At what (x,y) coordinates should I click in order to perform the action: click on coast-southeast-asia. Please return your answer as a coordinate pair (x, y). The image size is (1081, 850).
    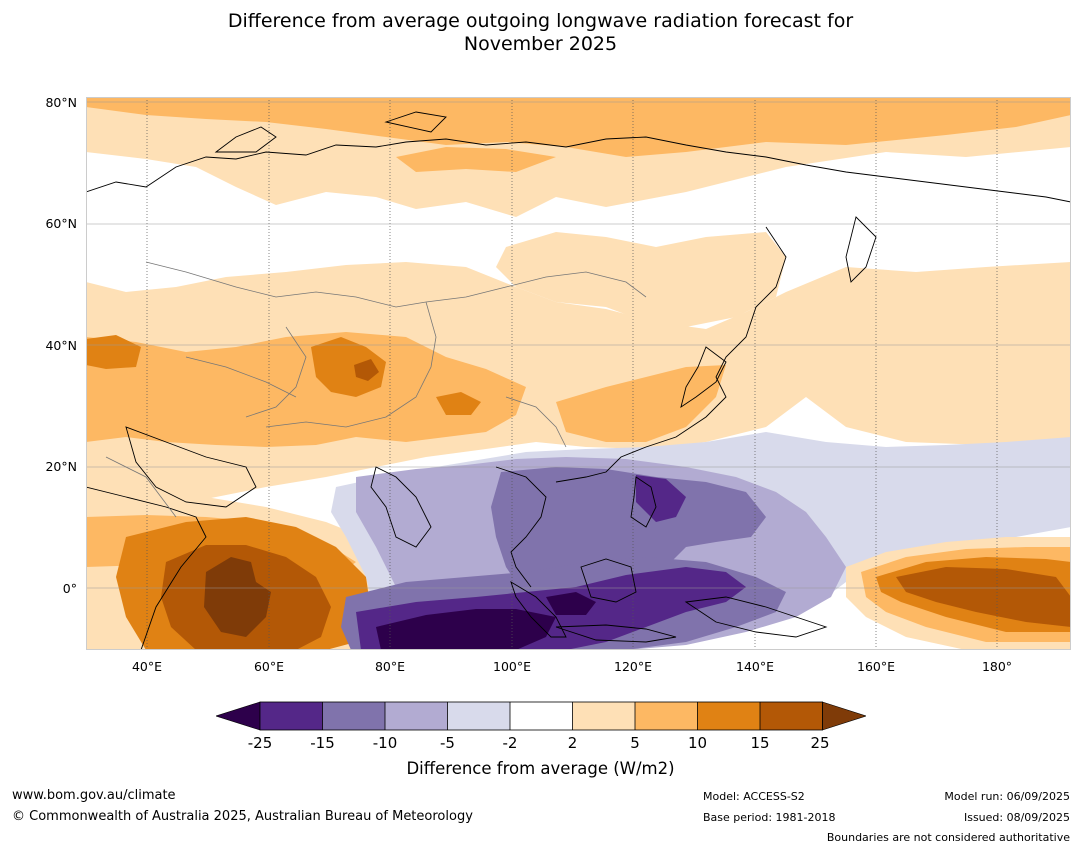
    Looking at the image, I should click on (521, 527).